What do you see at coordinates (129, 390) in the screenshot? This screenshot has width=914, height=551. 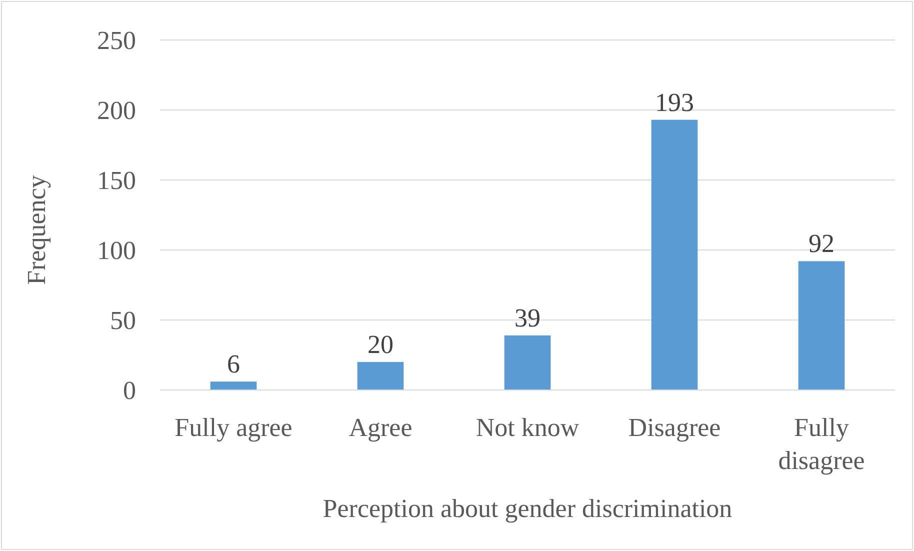 I see `y-tick-label: 0` at bounding box center [129, 390].